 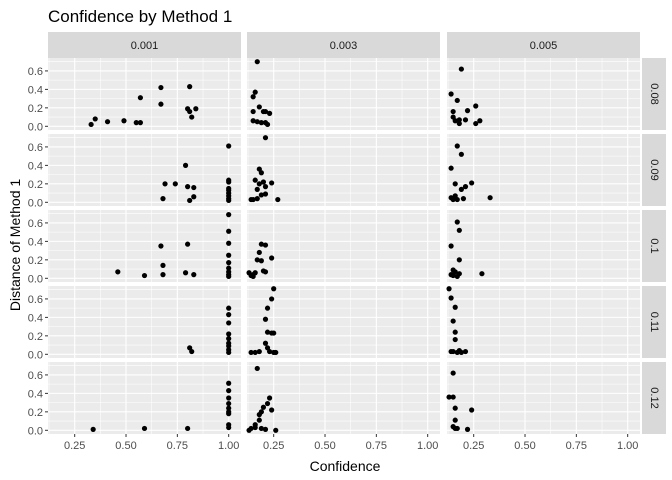 I want to click on column-strip-0.001, so click(x=144, y=45).